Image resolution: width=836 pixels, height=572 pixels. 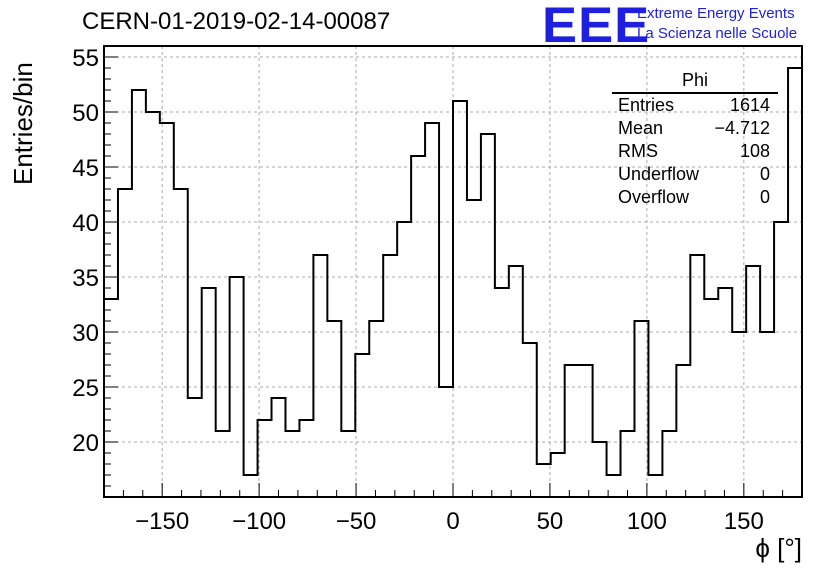 I want to click on y-tick-label: 35, so click(x=85, y=278).